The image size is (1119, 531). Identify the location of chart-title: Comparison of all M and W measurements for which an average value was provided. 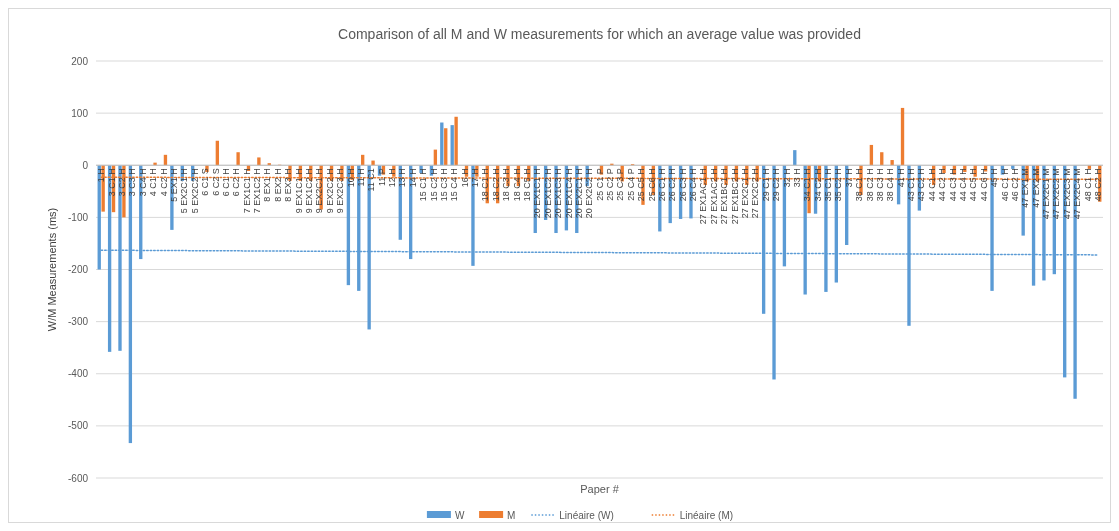
(599, 34).